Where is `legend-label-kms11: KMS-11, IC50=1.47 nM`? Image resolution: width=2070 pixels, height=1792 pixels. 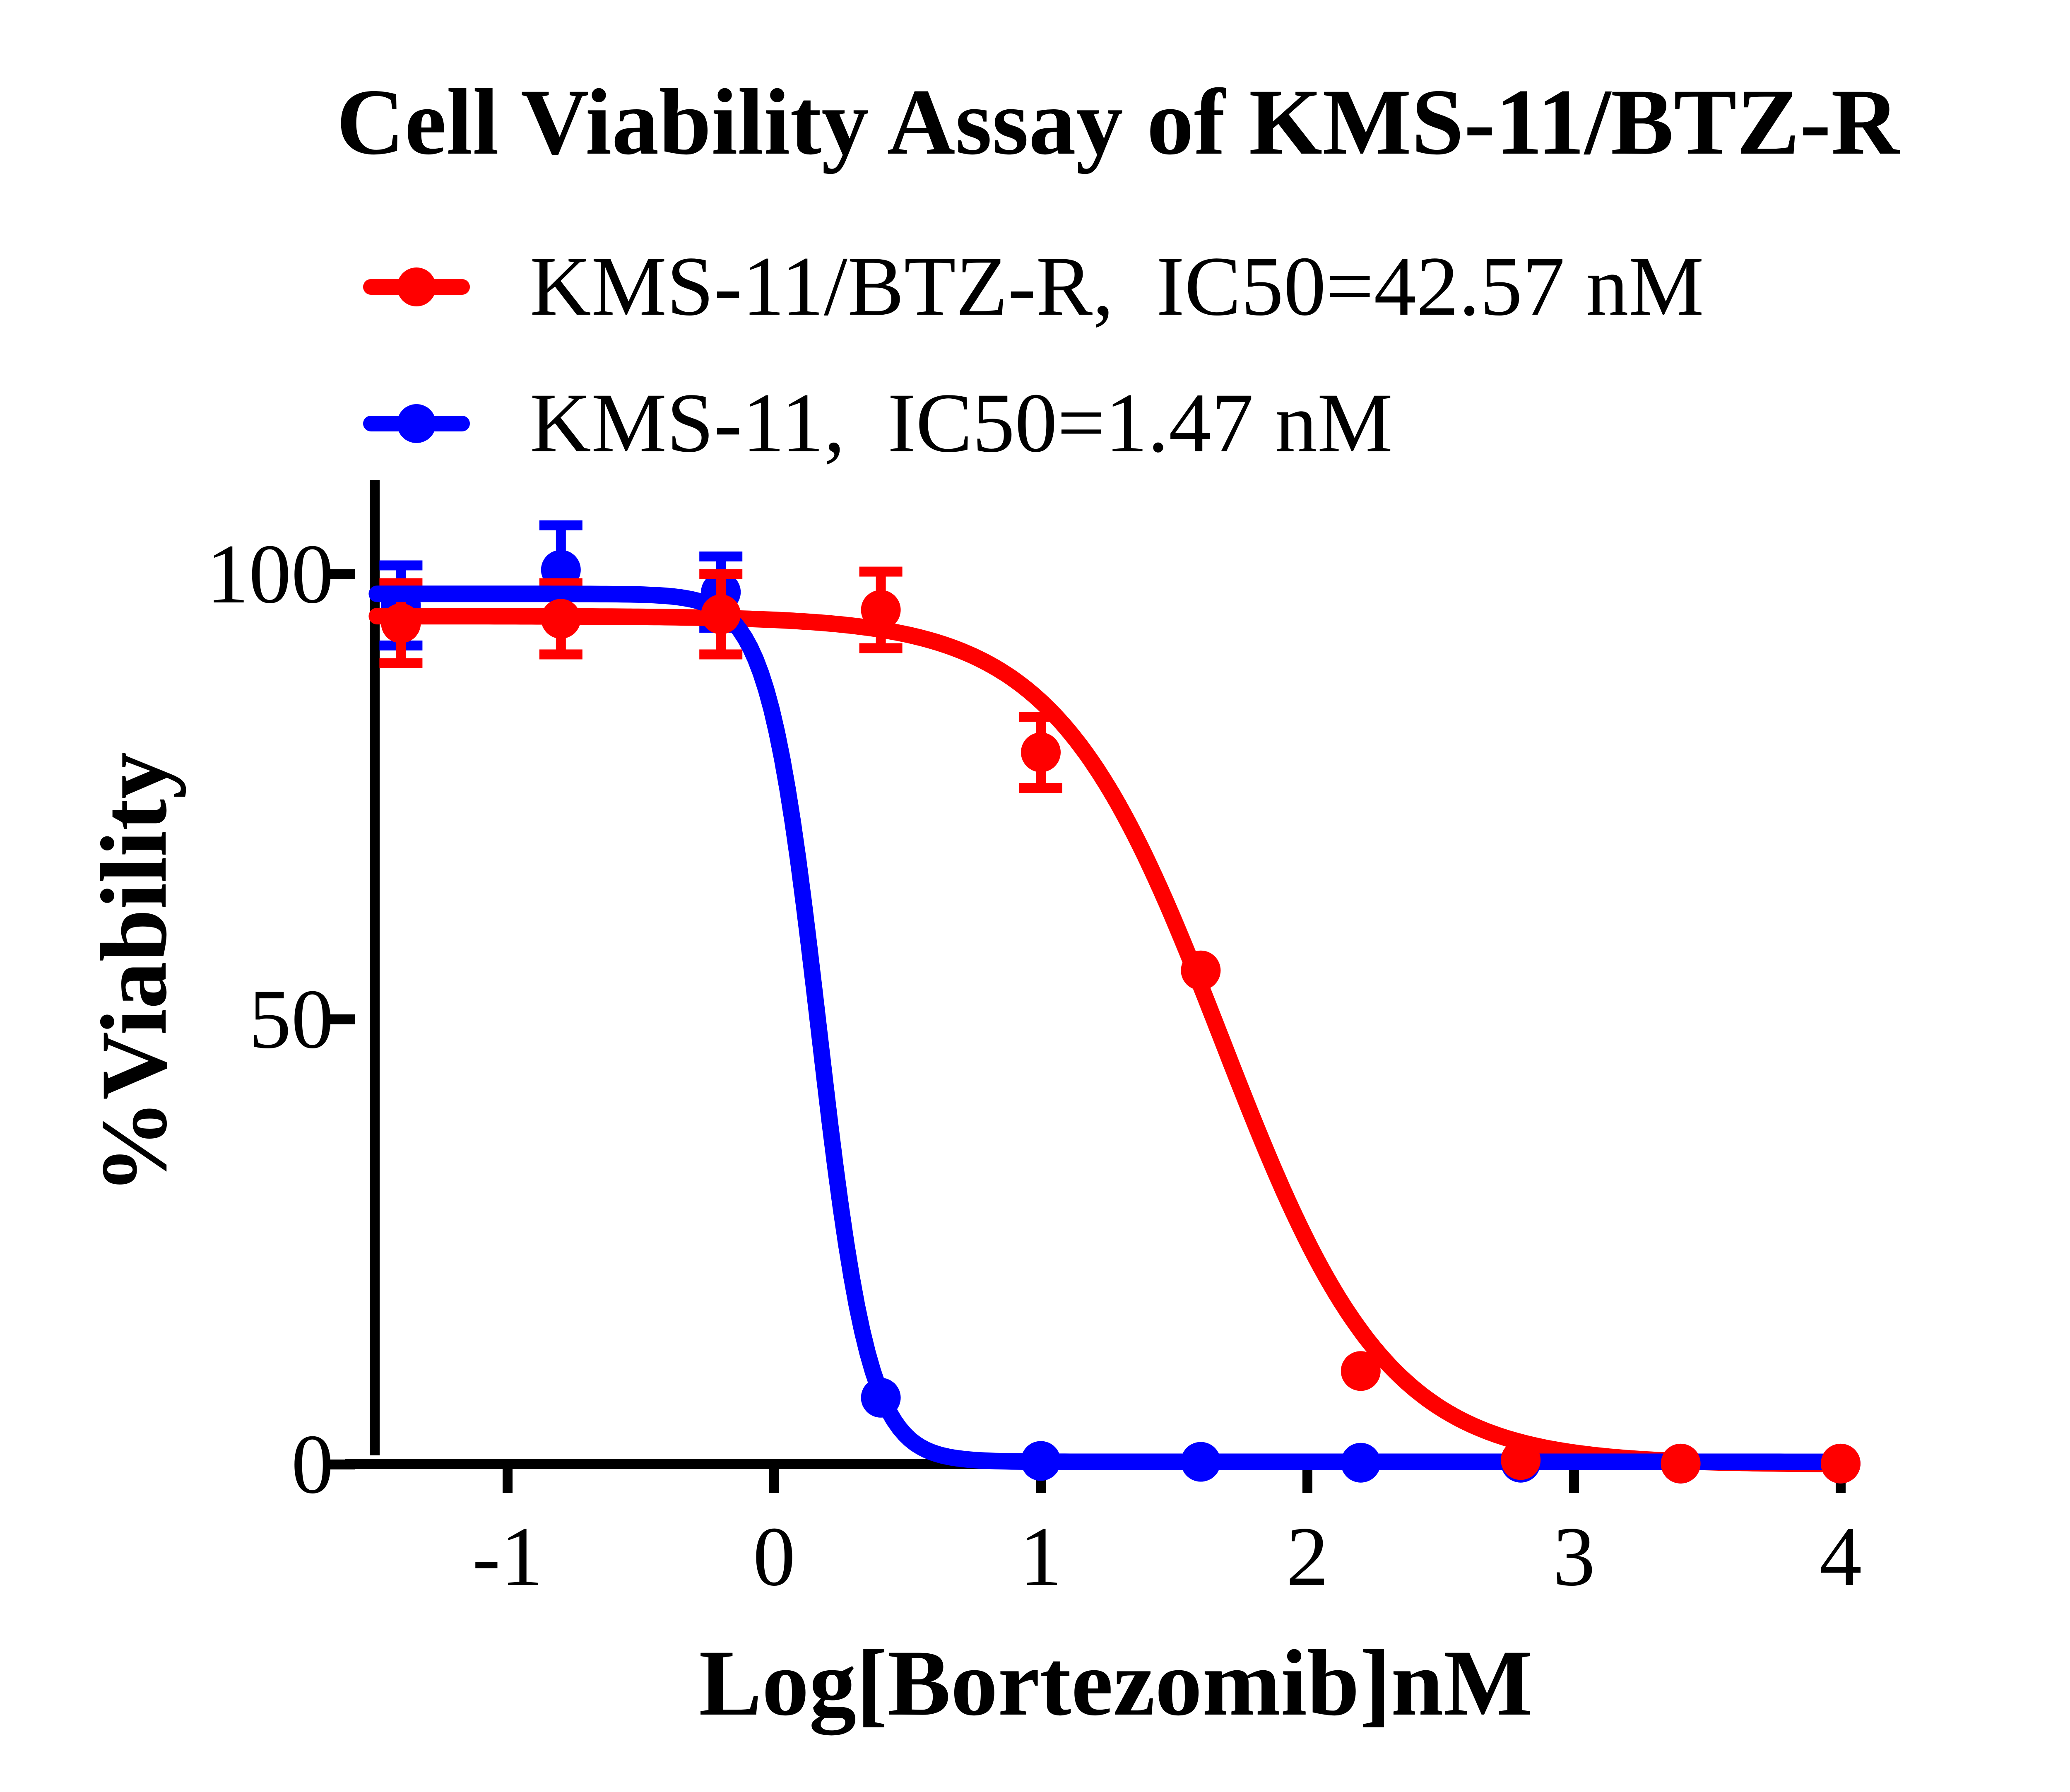 legend-label-kms11: KMS-11, IC50=1.47 nM is located at coordinates (961, 423).